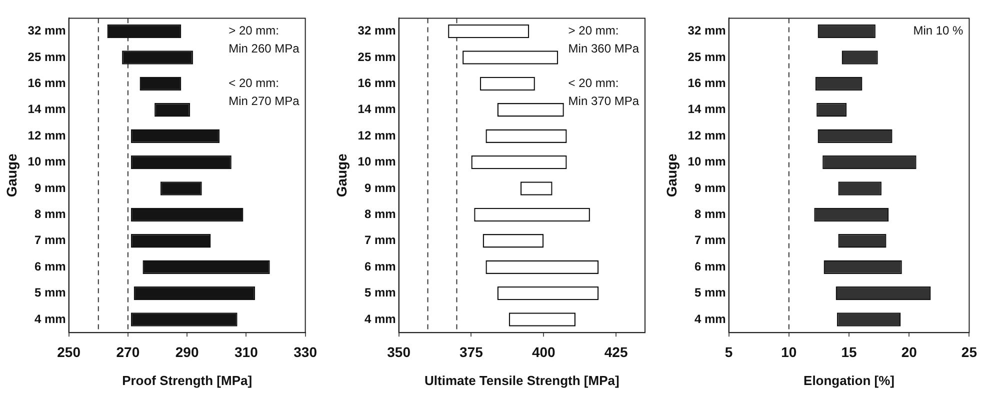 The height and width of the screenshot is (401, 991). What do you see at coordinates (472, 352) in the screenshot?
I see `x-tick-label: 375` at bounding box center [472, 352].